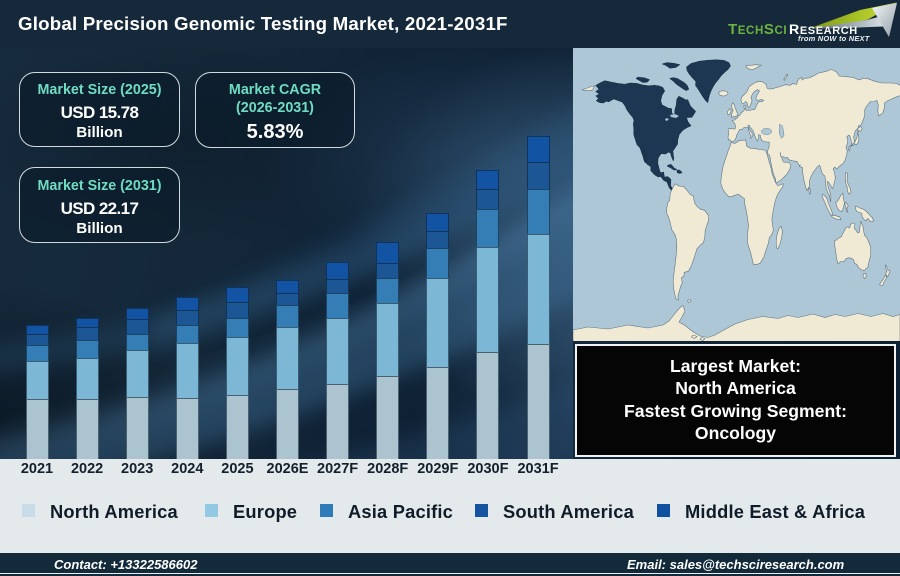 This screenshot has height=576, width=900. What do you see at coordinates (757, 29) in the screenshot?
I see `svg-text: TECHSCI` at bounding box center [757, 29].